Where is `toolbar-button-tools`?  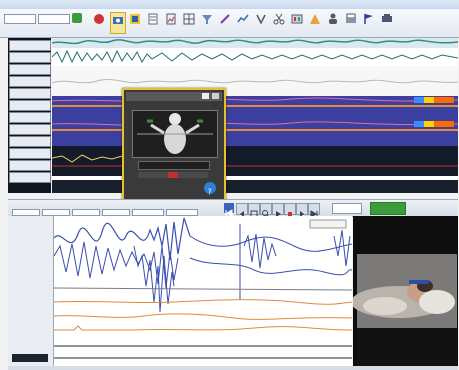
toolbar-button-tools is located at coordinates (387, 22).